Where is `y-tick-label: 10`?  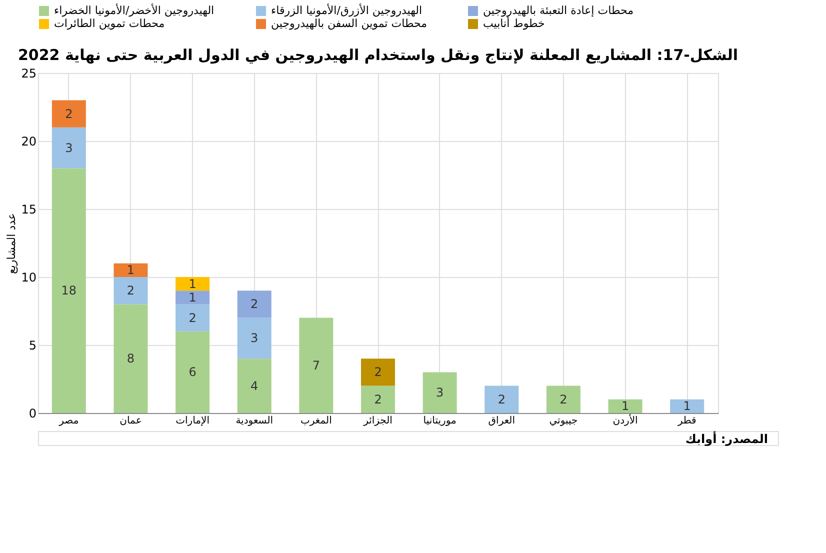 y-tick-label: 10 is located at coordinates (28, 277).